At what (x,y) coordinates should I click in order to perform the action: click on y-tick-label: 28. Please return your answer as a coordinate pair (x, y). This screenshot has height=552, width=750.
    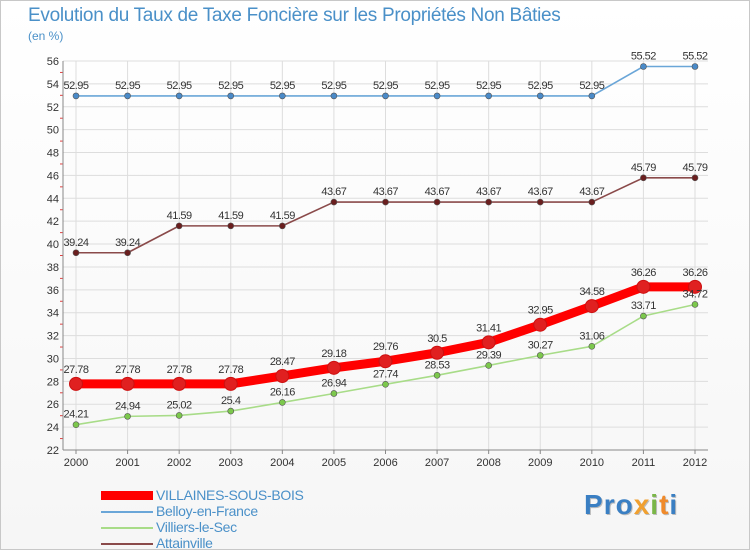
    Looking at the image, I should click on (53, 382).